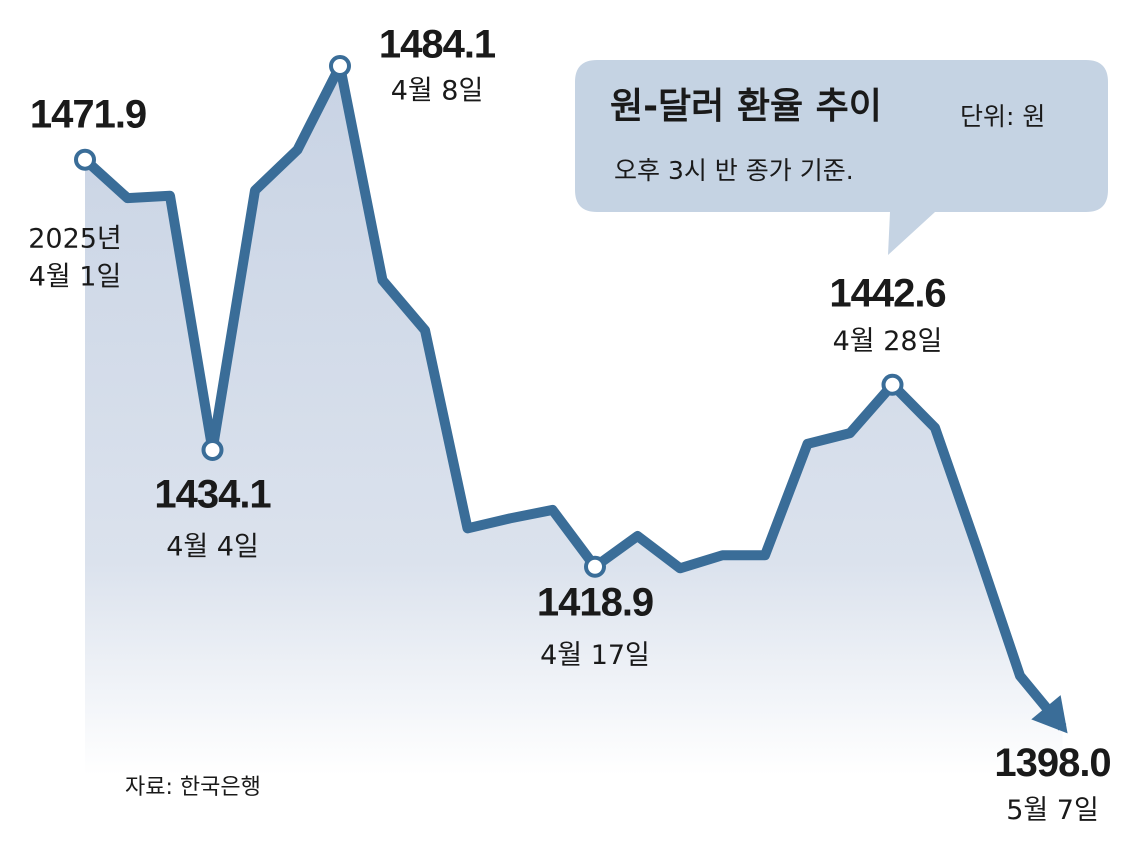  I want to click on date-label: 4월 8일, so click(437, 91).